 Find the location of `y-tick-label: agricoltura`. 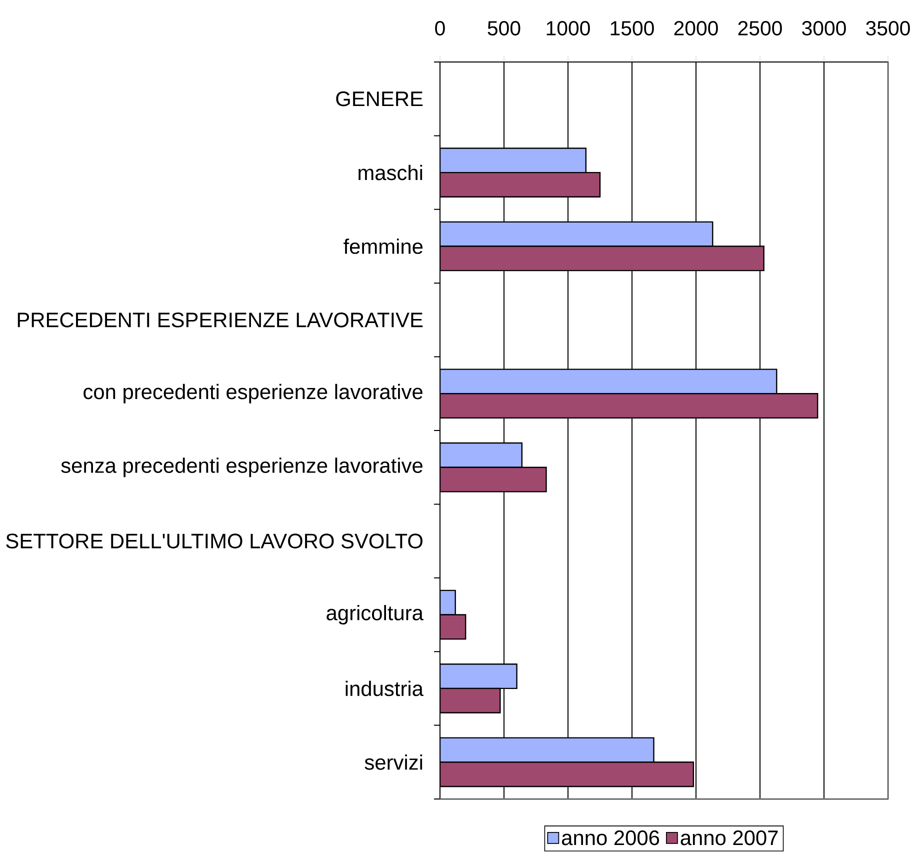

y-tick-label: agricoltura is located at coordinates (375, 614).